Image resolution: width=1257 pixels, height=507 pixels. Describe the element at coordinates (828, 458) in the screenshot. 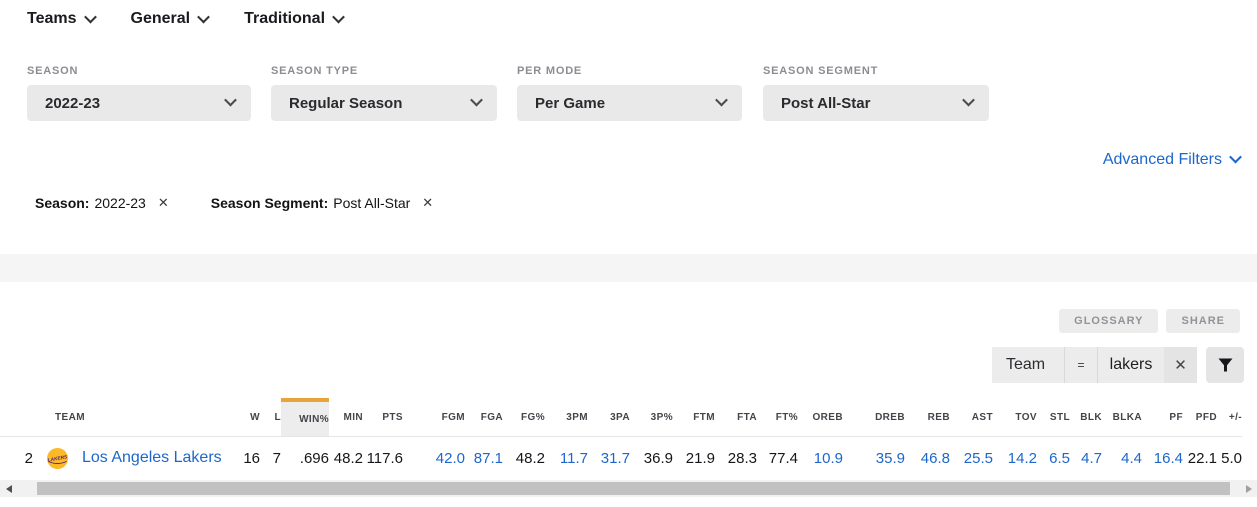

I see `stat-cell-oreb: 10.9` at that location.